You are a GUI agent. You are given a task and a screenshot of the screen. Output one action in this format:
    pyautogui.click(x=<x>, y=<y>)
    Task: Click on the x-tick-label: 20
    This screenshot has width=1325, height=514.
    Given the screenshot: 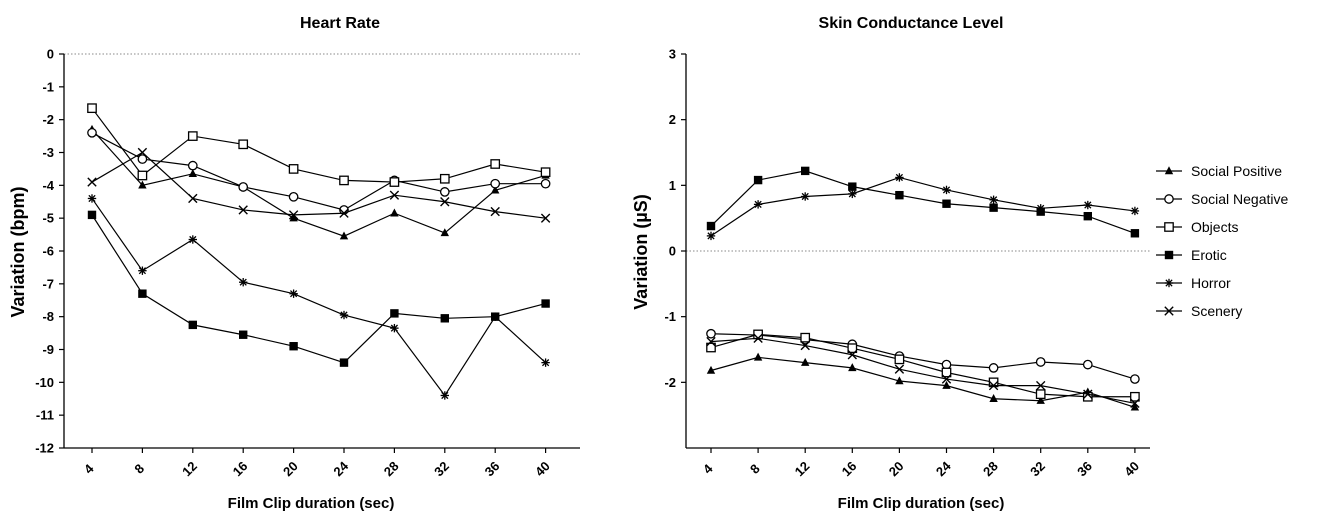 What is the action you would take?
    pyautogui.click(x=896, y=468)
    